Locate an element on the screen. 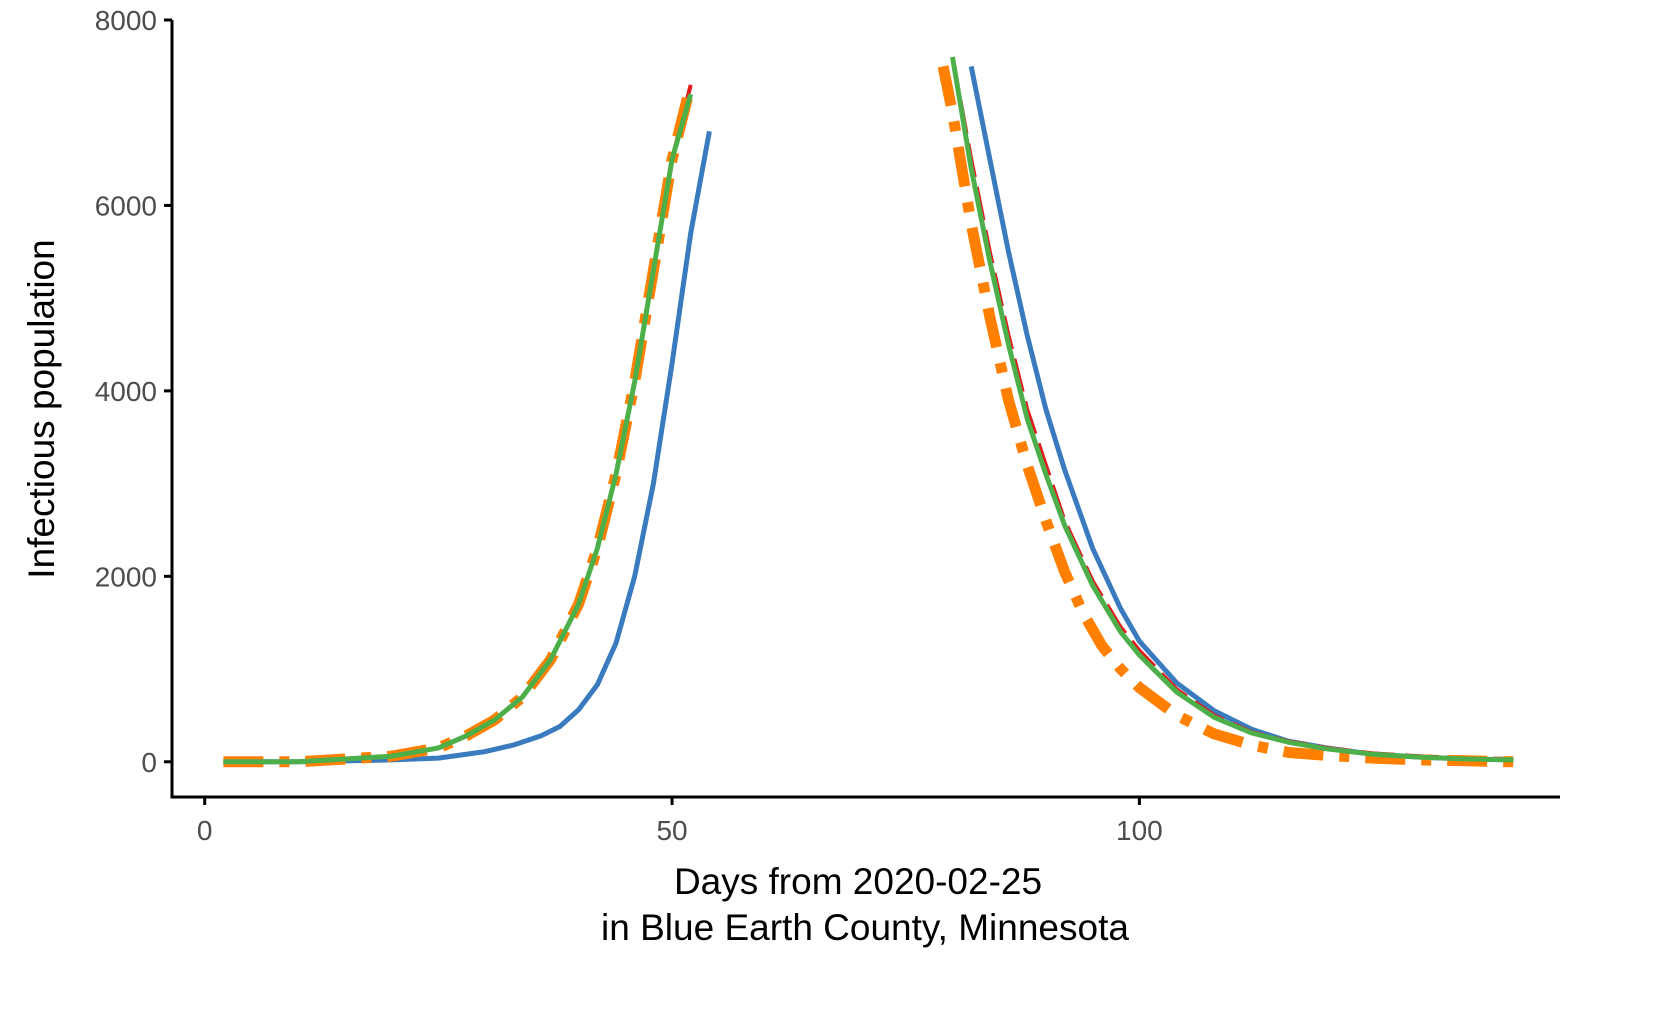  y-tick-label: 6000 is located at coordinates (126, 205).